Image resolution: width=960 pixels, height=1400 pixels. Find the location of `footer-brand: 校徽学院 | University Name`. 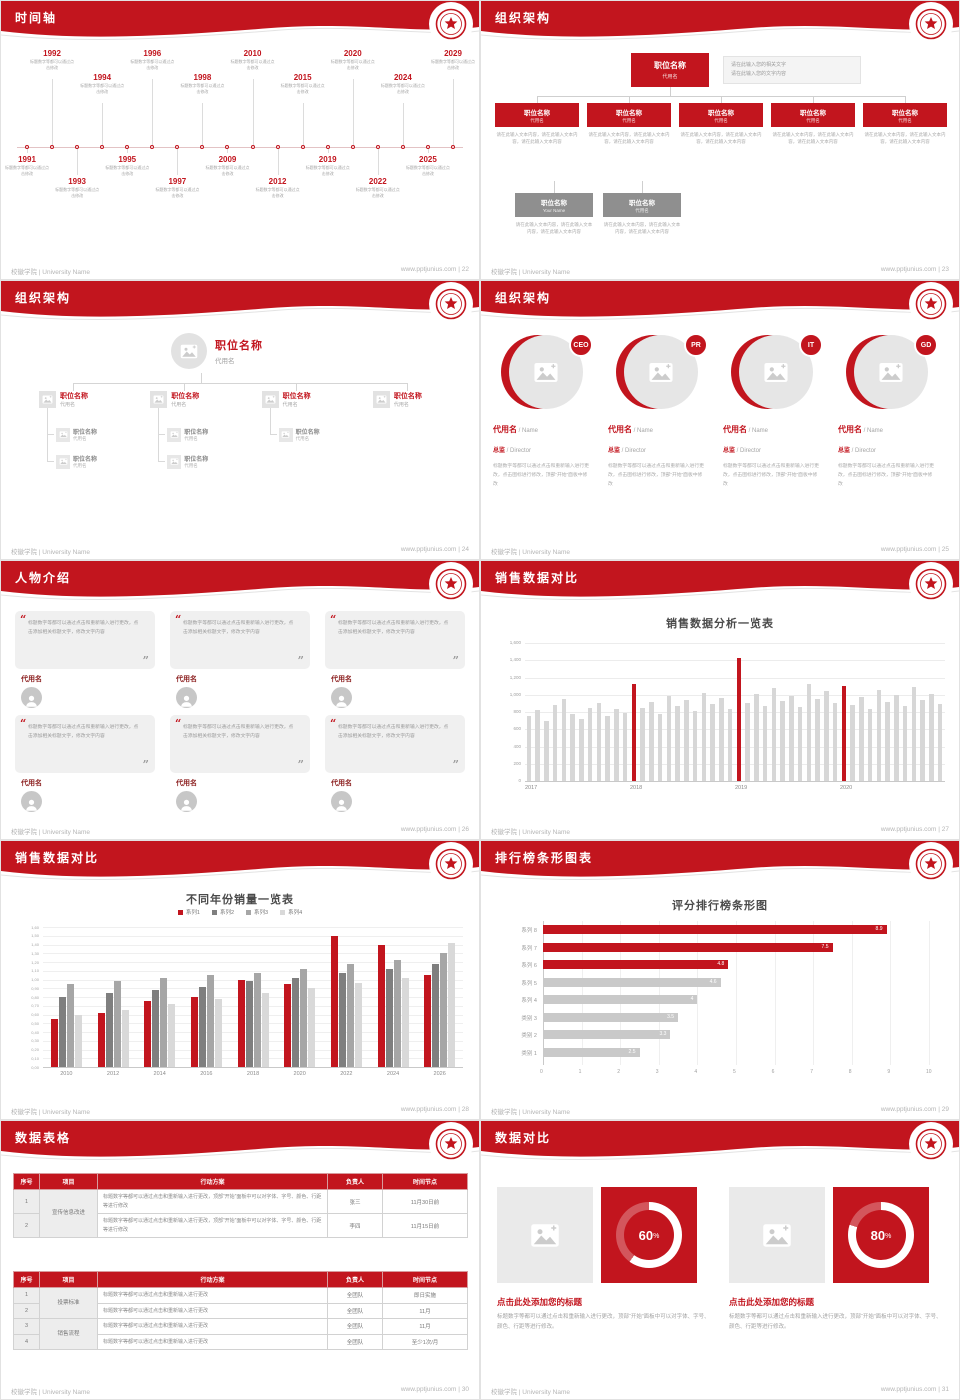

footer-brand: 校徽学院 | University Name is located at coordinates (530, 832).